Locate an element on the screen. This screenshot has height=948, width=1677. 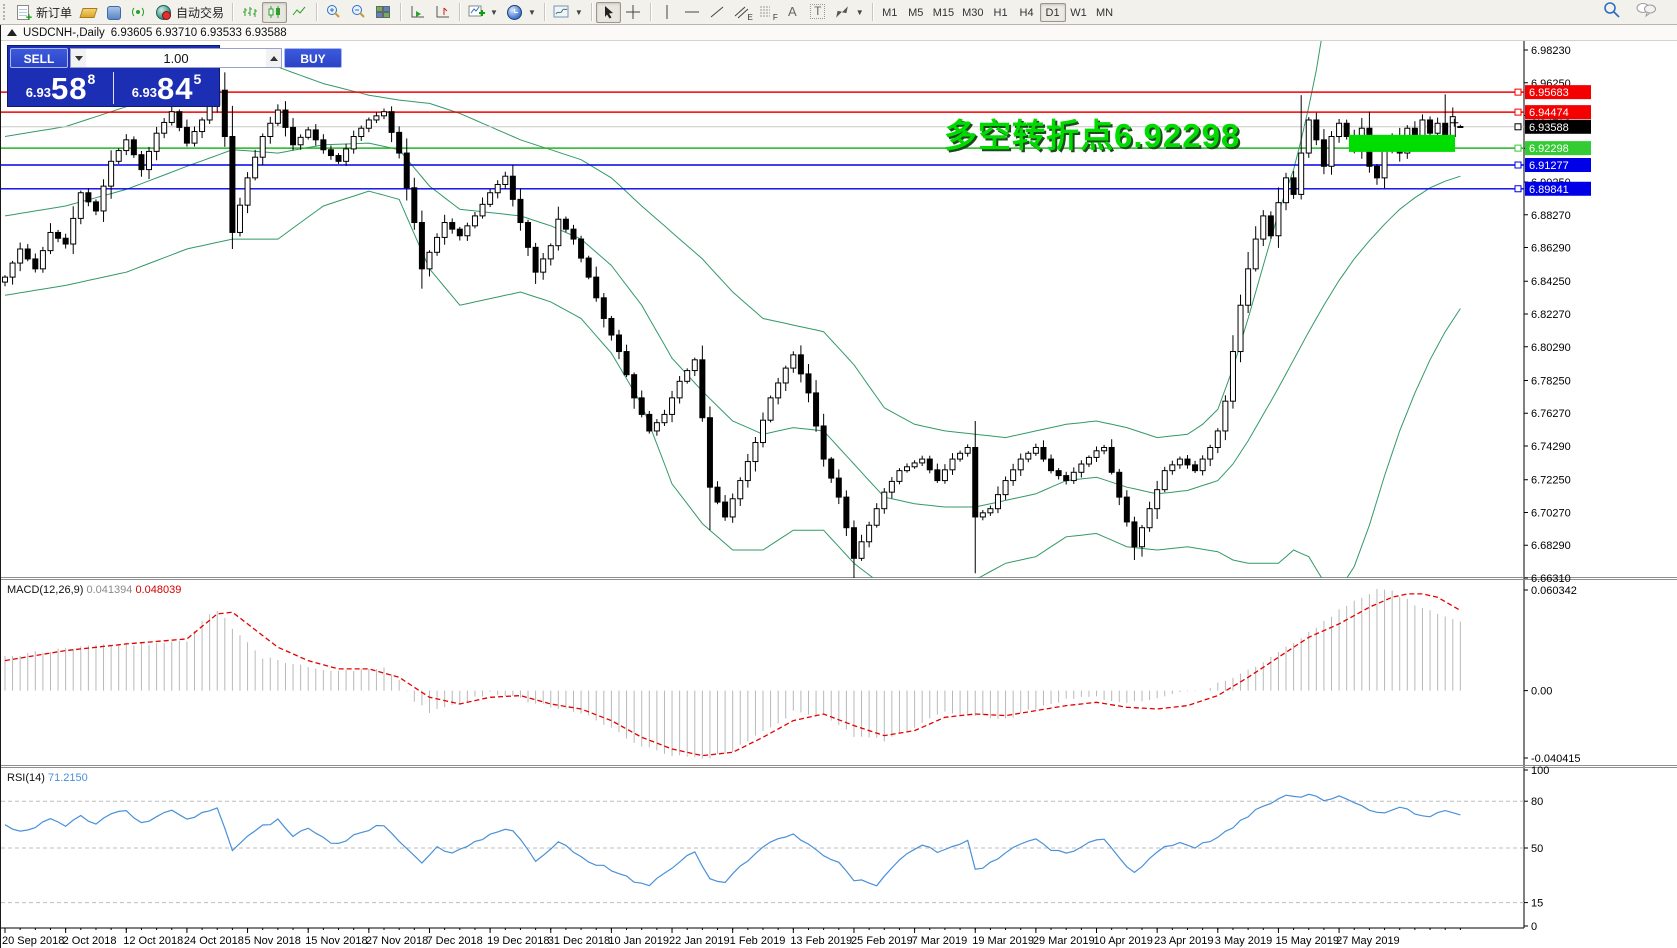
candlestick-chart-button is located at coordinates (275, 12).